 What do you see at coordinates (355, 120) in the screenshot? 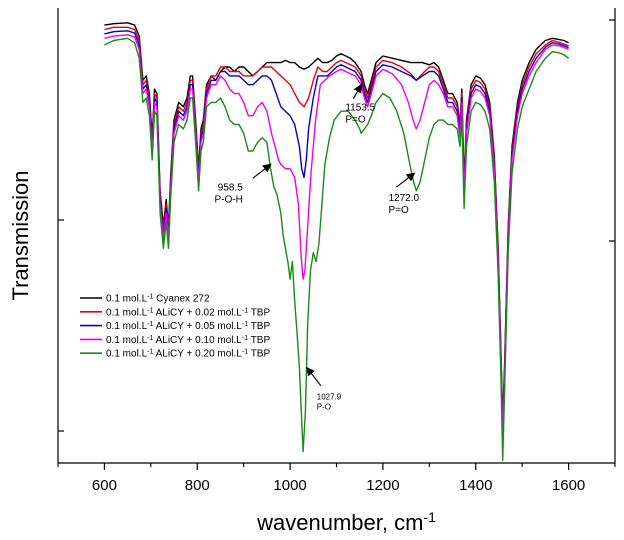
I see `annotation-label-3: P=O` at bounding box center [355, 120].